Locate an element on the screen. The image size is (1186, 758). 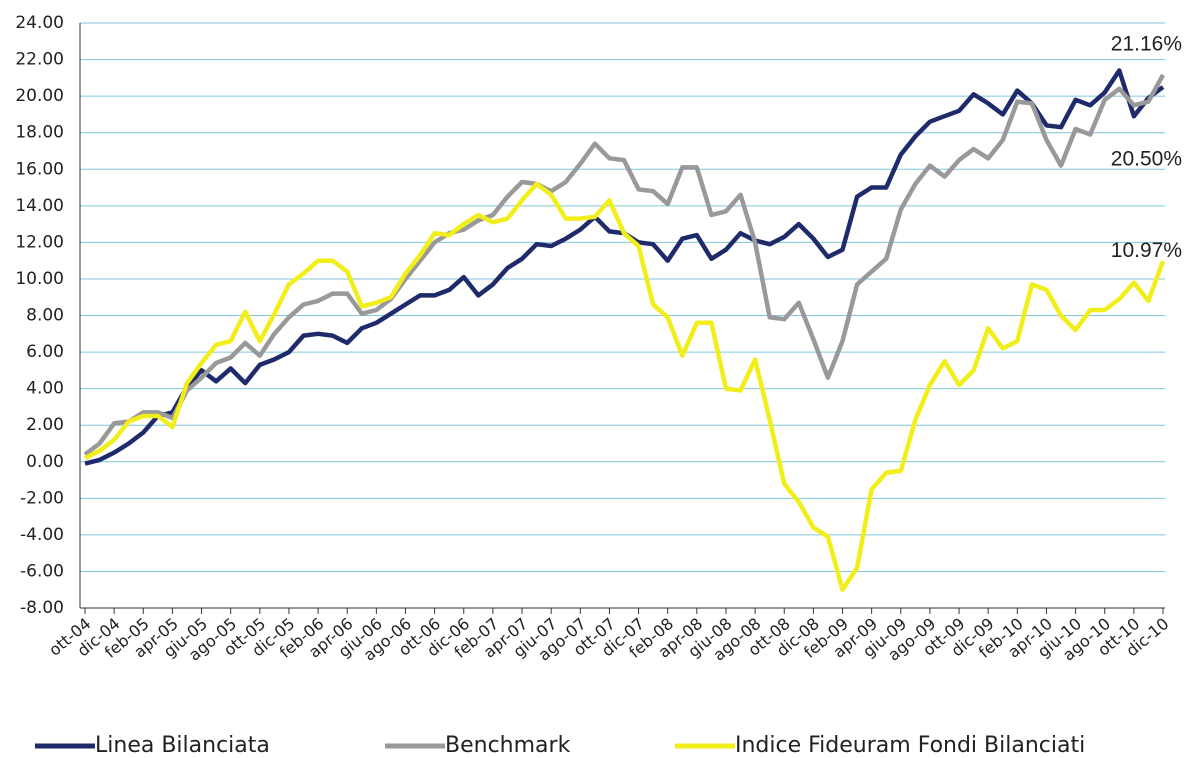
legend-label: Linea Bilanciata is located at coordinates (182, 745).